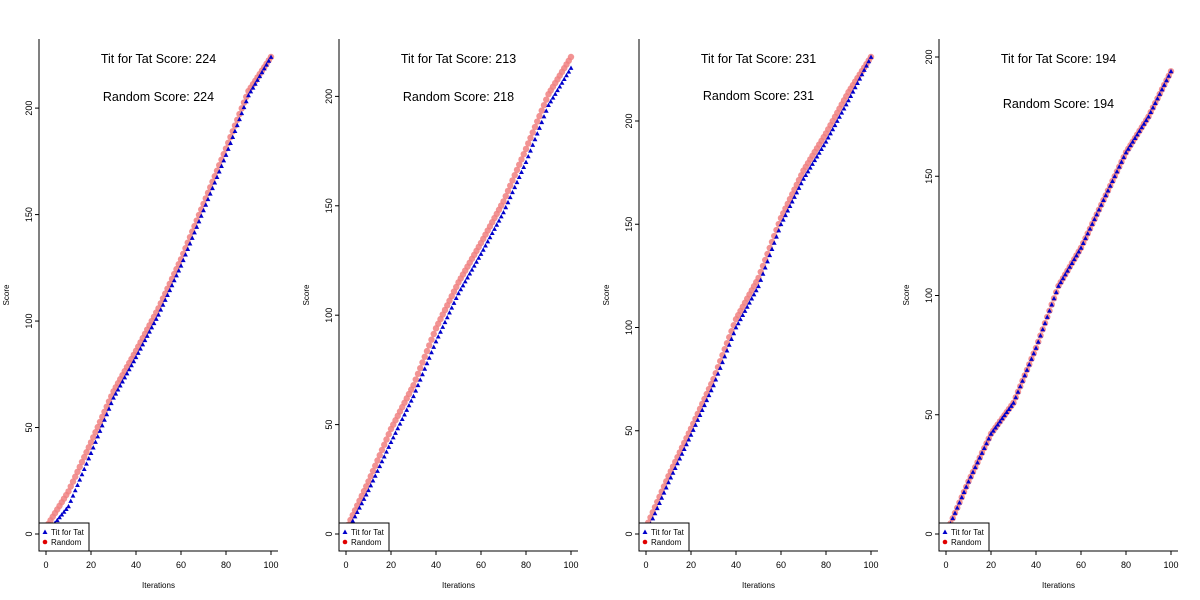 This screenshot has width=1200, height=600. Describe the element at coordinates (66, 542) in the screenshot. I see `legend-random-label: Random` at that location.